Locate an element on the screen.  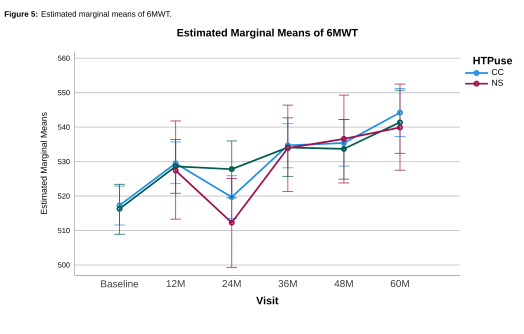
x-tick-label: 36M is located at coordinates (287, 284).